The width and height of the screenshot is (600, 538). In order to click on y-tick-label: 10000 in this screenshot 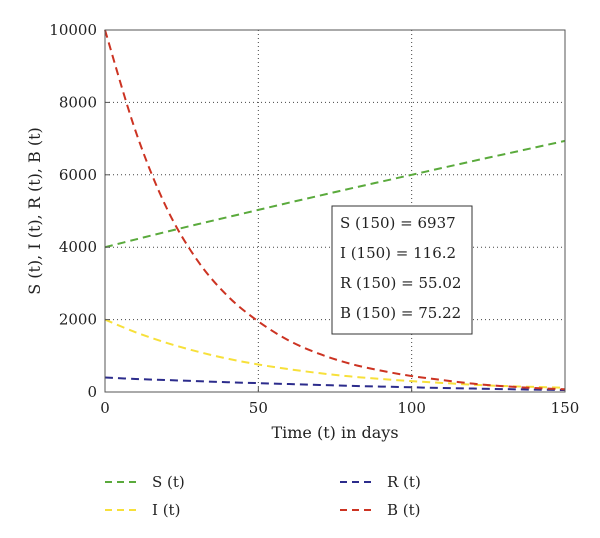, I will do `click(73, 30)`.